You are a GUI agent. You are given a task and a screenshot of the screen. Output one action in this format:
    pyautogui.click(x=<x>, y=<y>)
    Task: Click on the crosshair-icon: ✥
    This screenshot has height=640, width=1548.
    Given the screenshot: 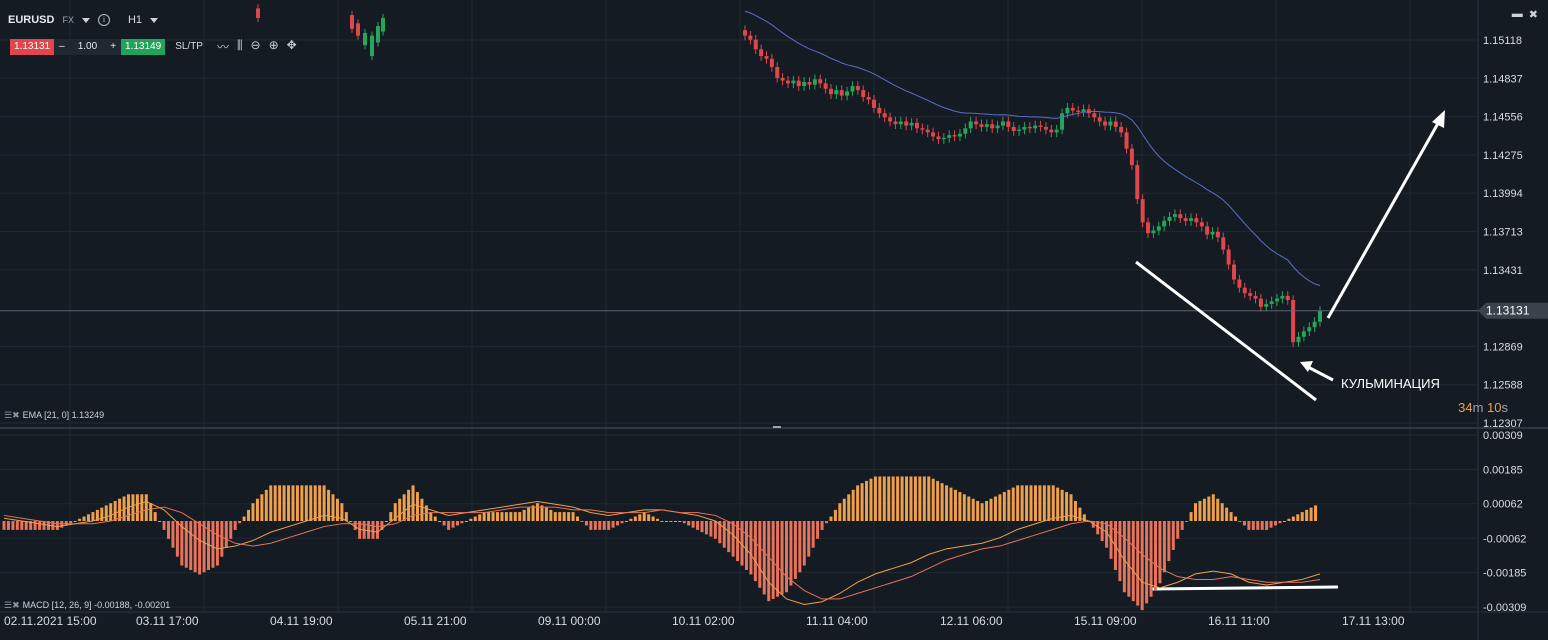 What is the action you would take?
    pyautogui.click(x=291, y=45)
    